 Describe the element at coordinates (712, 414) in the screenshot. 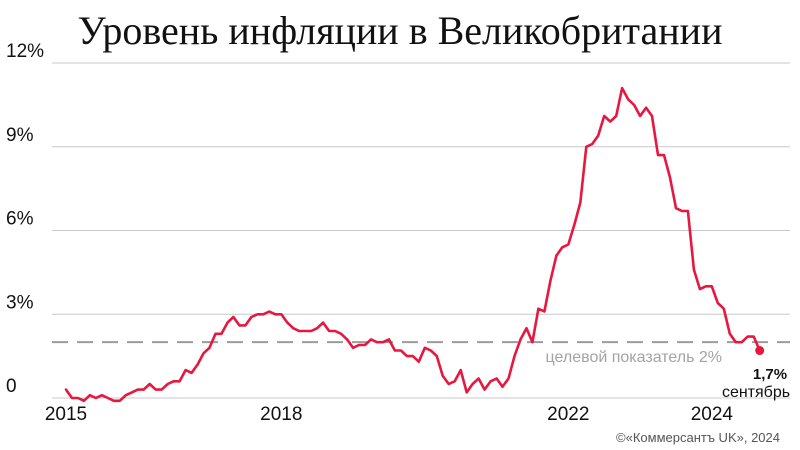

I see `x-tick-label: 2024` at that location.